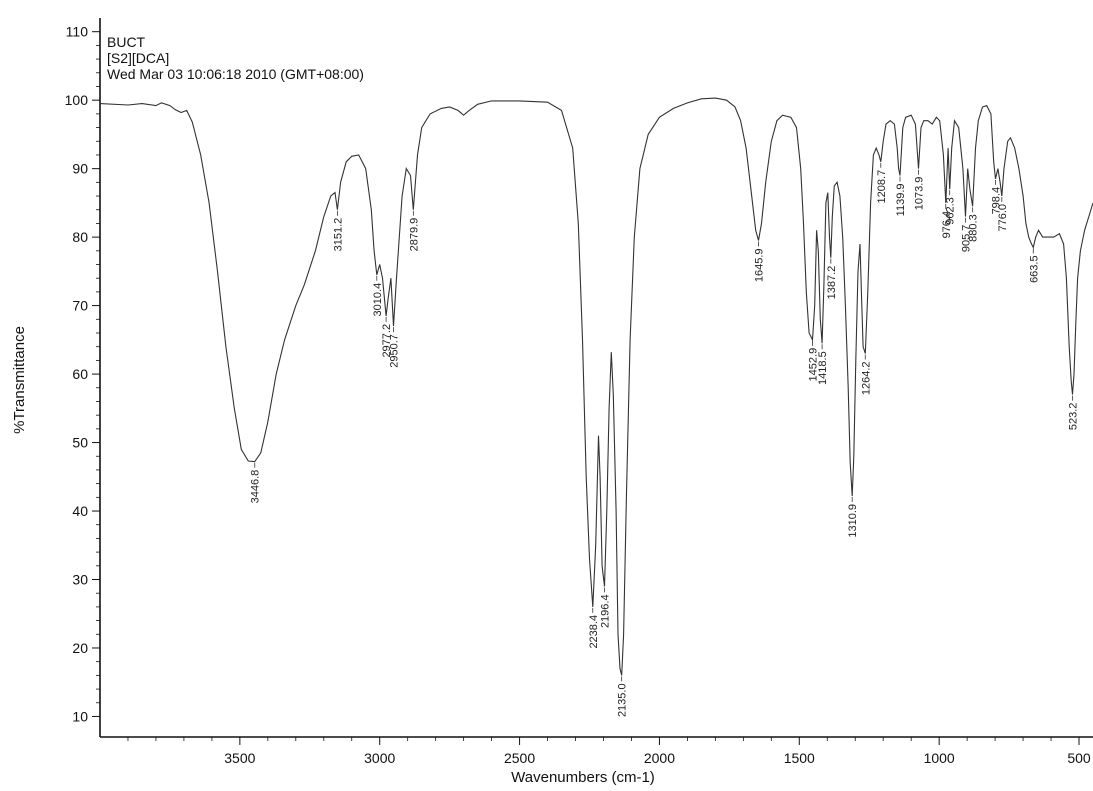  Describe the element at coordinates (1034, 269) in the screenshot. I see `peak-label: 663.5` at that location.